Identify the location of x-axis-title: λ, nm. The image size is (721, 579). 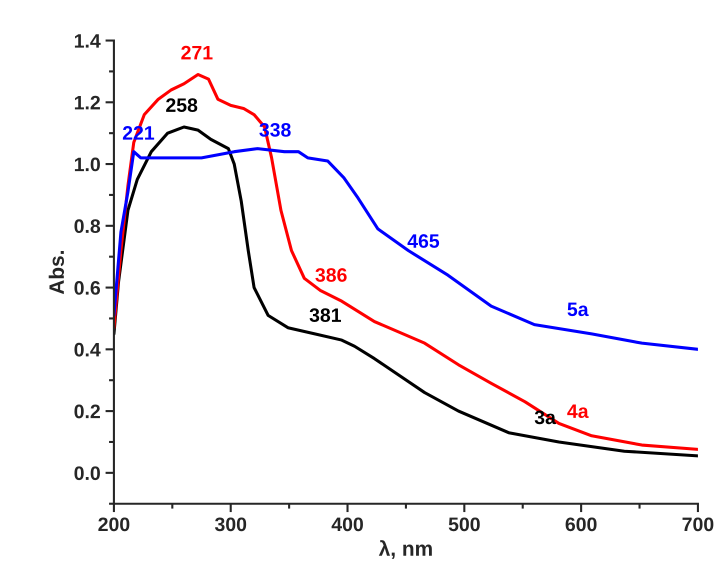
(405, 549).